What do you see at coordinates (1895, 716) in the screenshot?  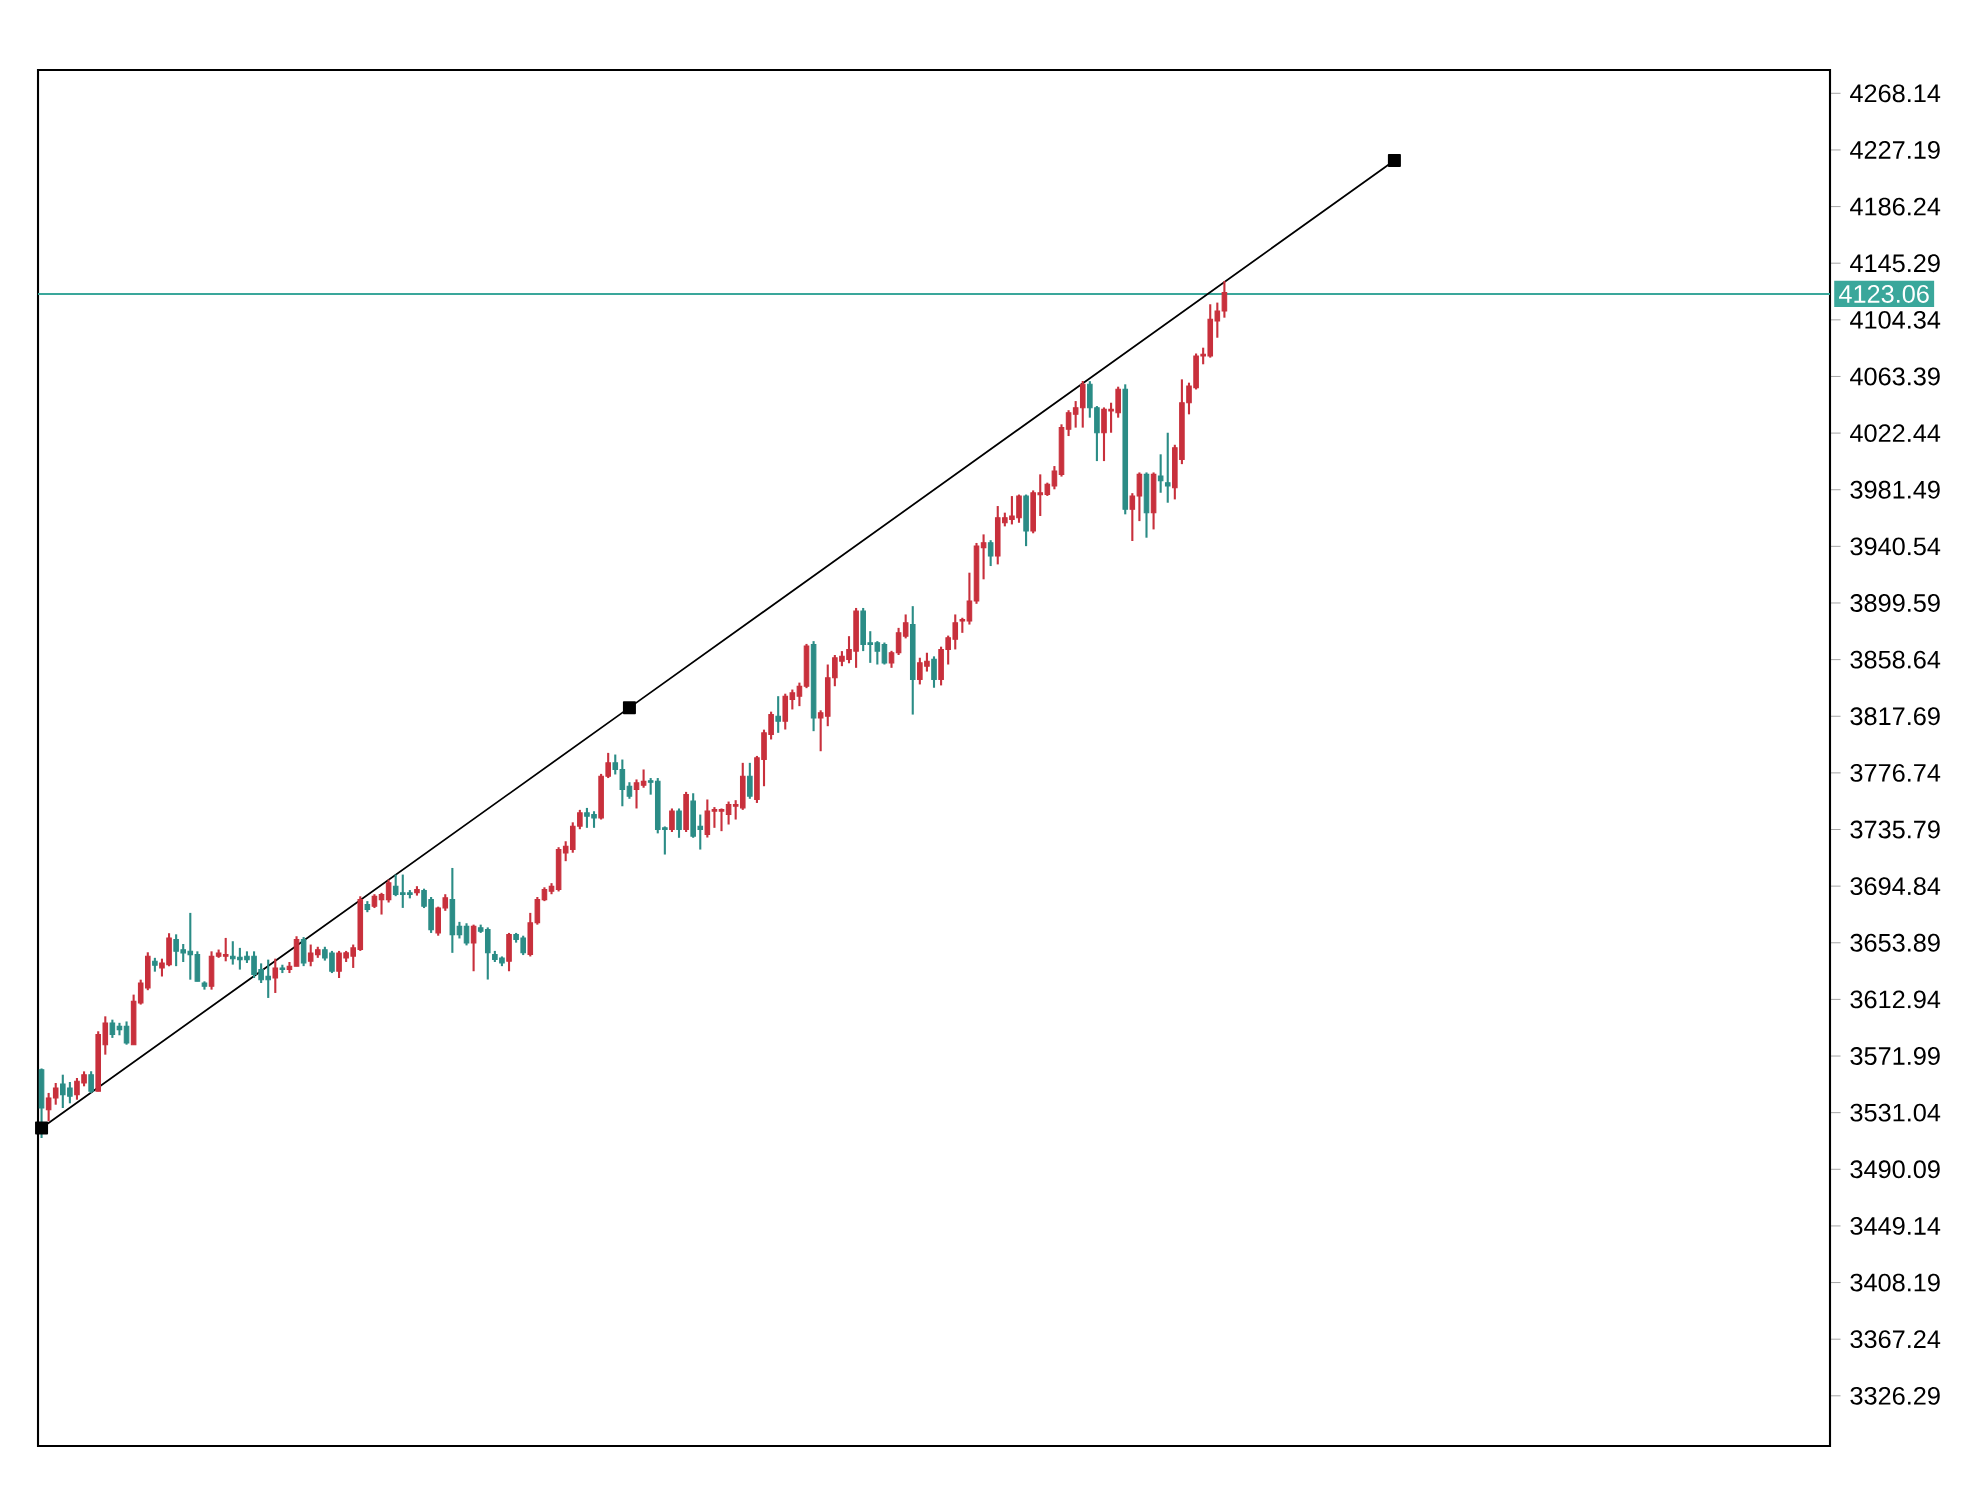 I see `y-tick-label: 3817.69` at bounding box center [1895, 716].